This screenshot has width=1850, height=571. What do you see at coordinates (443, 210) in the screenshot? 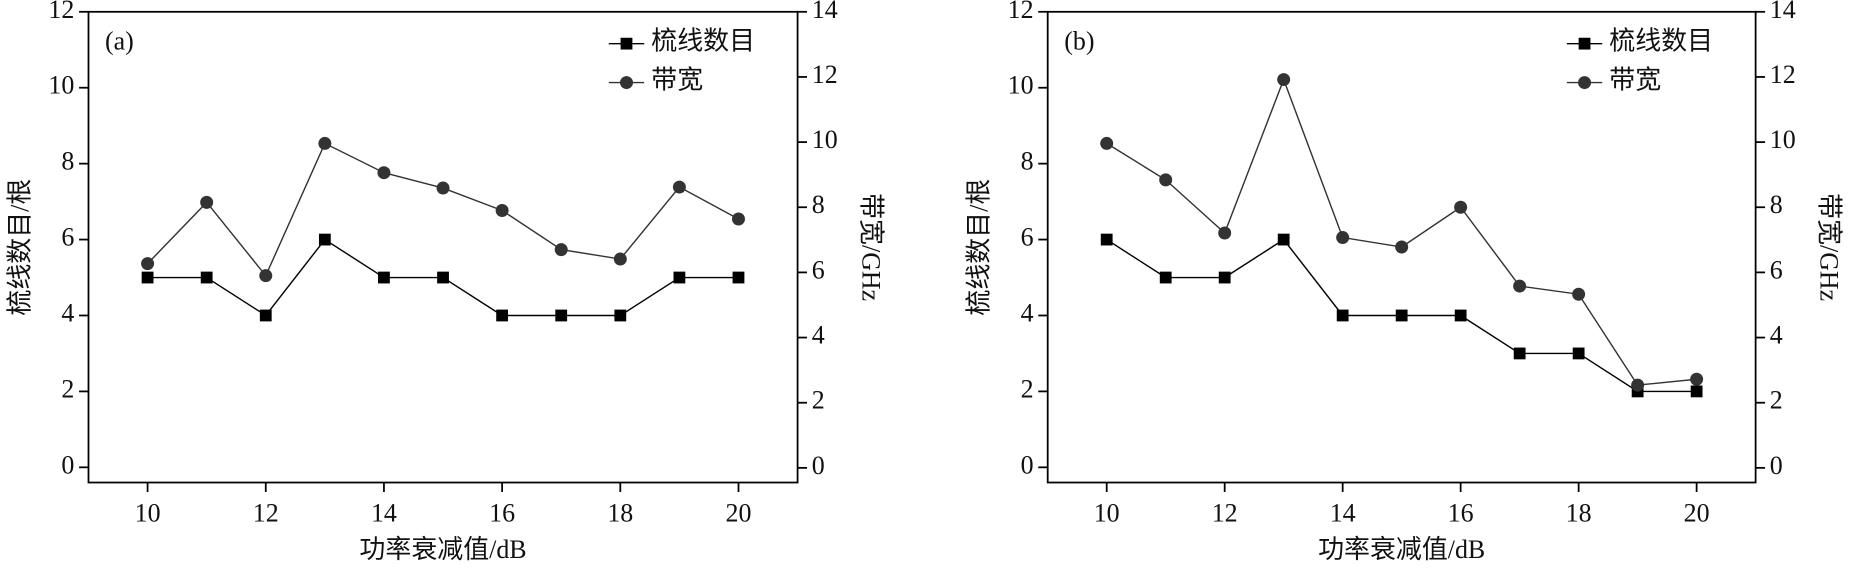
I see `series-line` at bounding box center [443, 210].